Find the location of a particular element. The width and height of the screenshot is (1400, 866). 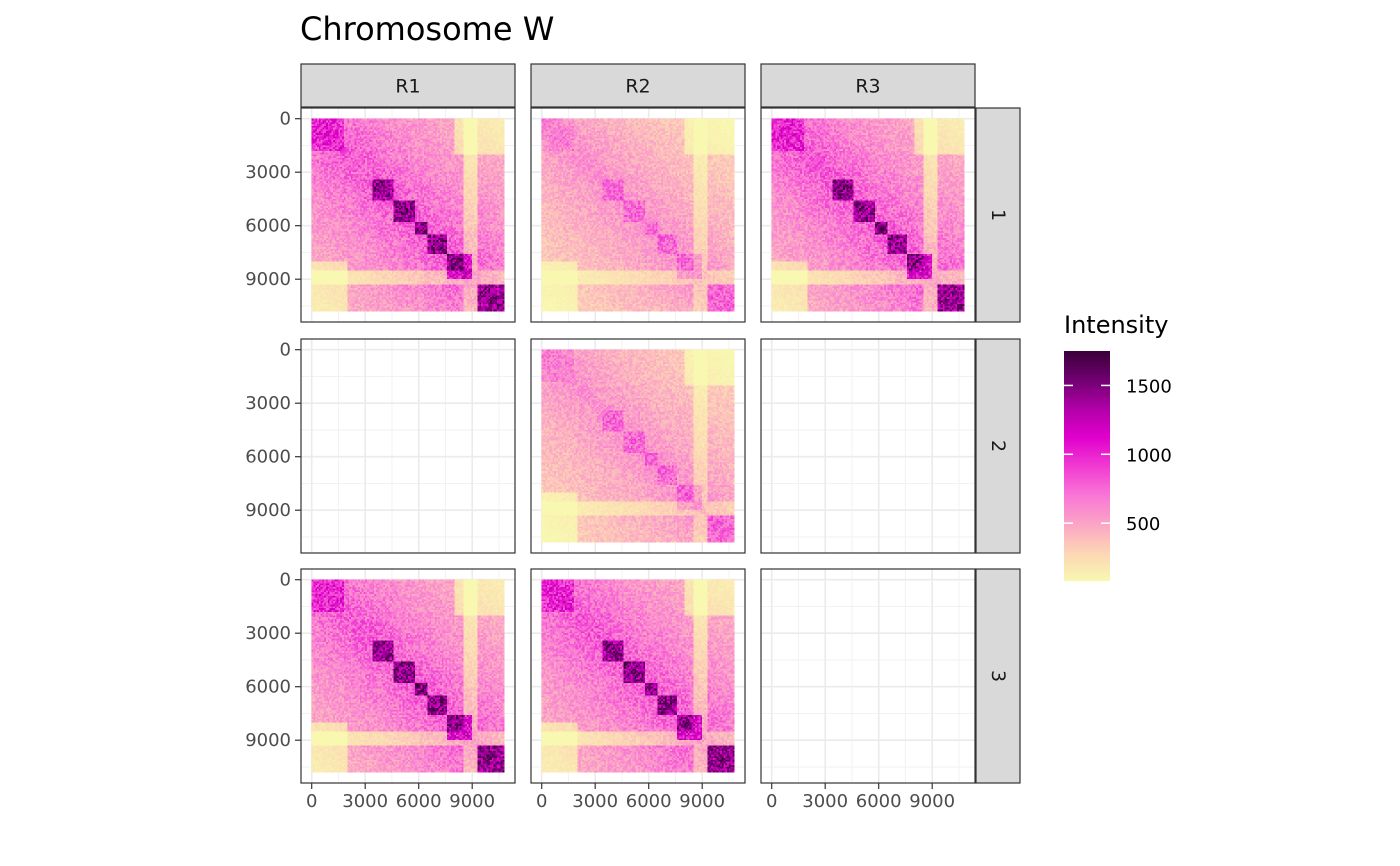

chart-title: Chromosome W is located at coordinates (427, 29).